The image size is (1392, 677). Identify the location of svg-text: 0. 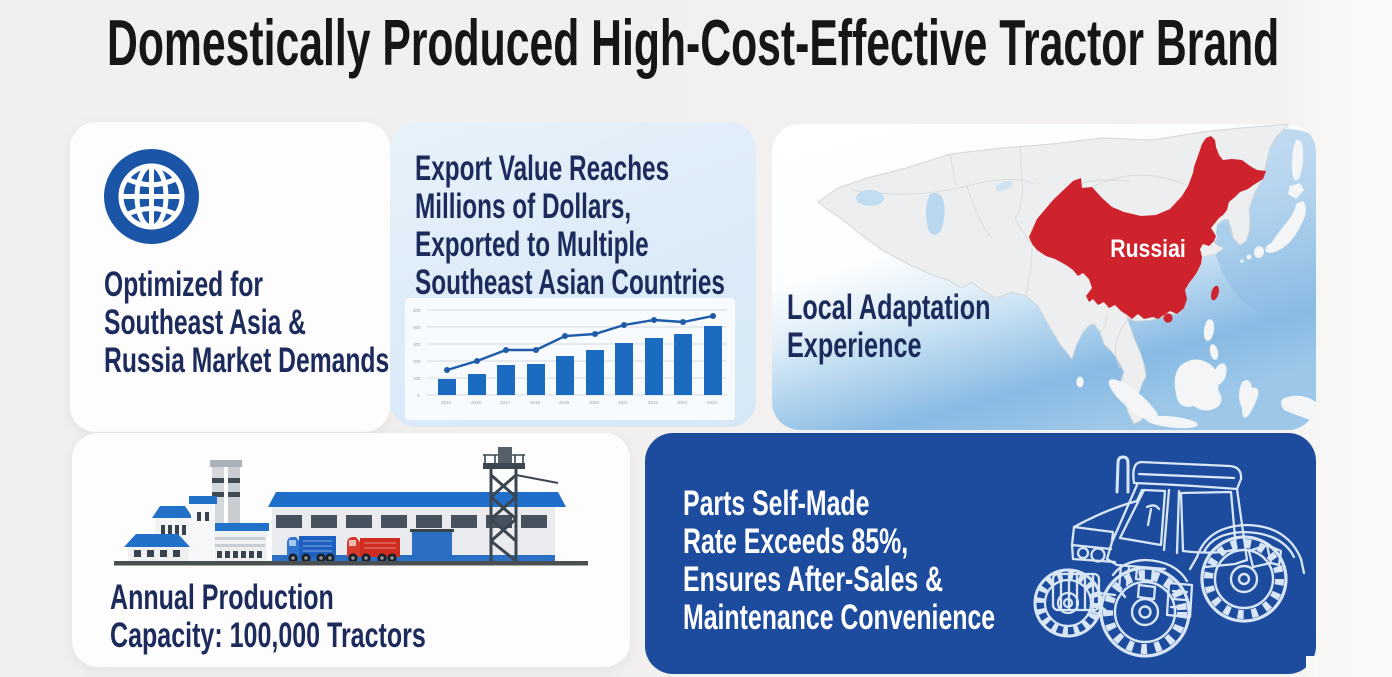
(418, 395).